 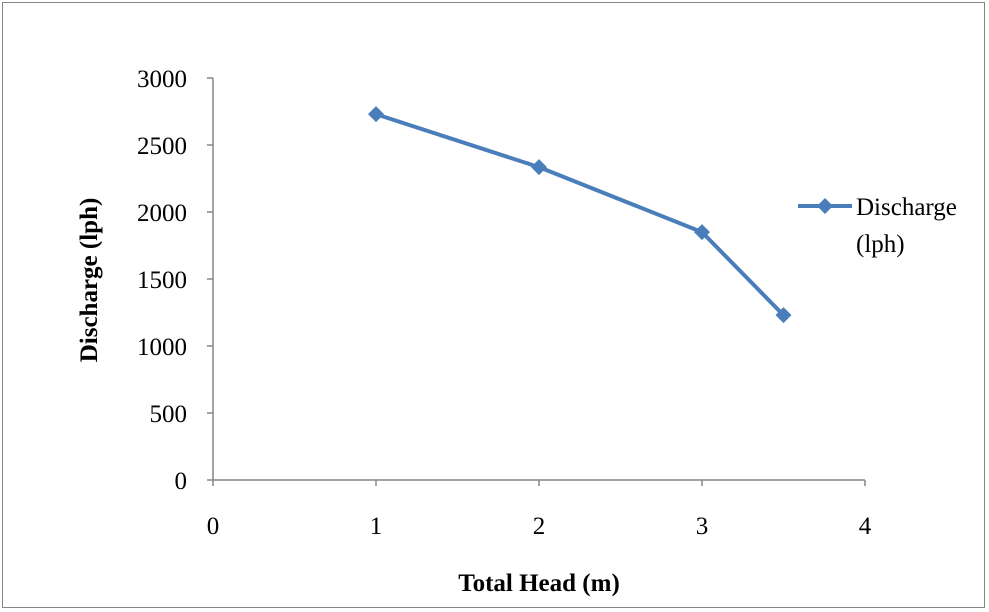 I want to click on y-tick-label: 1500, so click(x=162, y=280).